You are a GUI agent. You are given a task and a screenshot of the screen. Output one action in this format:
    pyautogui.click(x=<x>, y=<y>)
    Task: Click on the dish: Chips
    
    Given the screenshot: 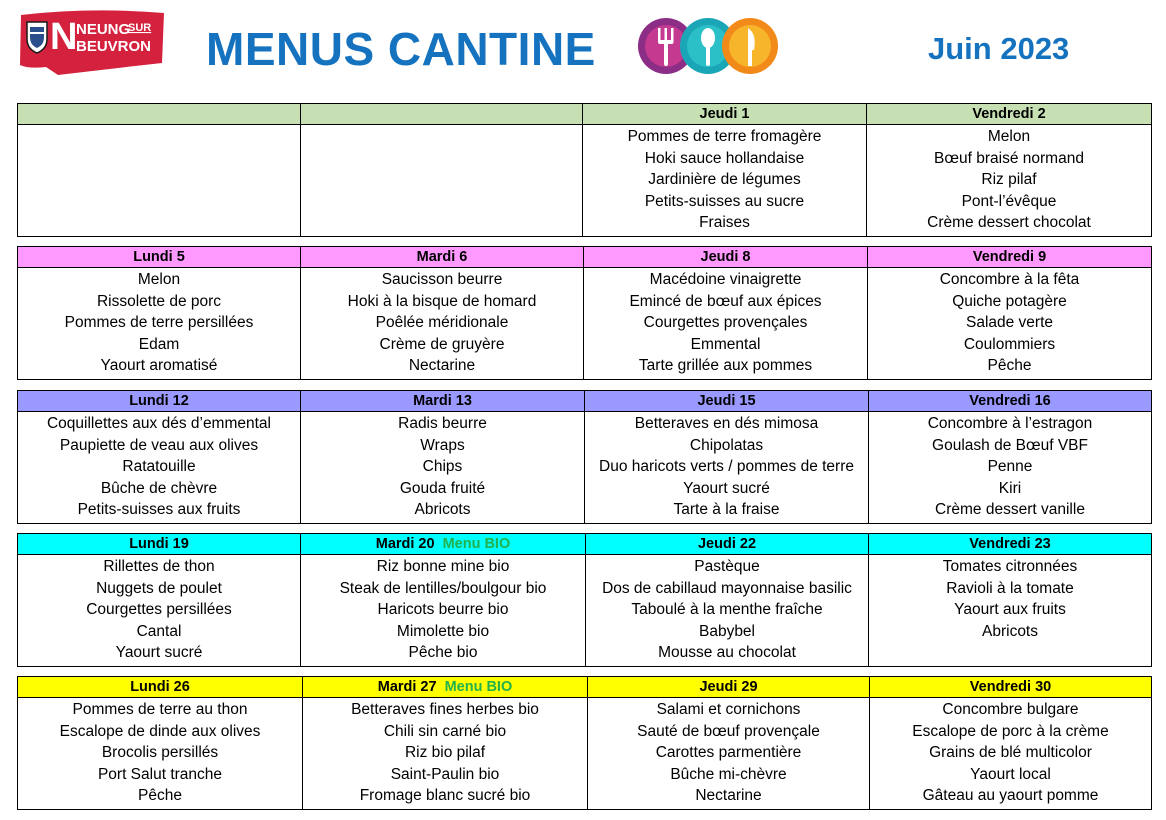 What is the action you would take?
    pyautogui.click(x=442, y=466)
    